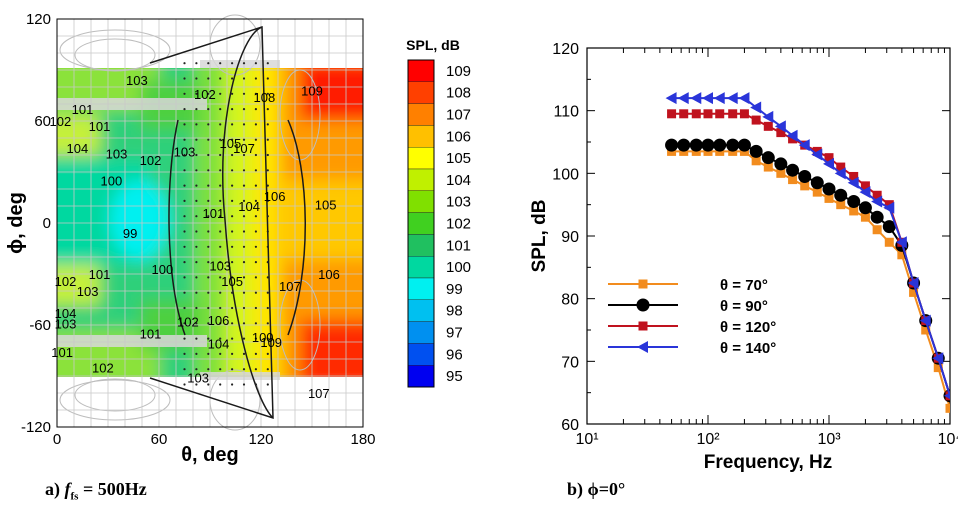  What do you see at coordinates (159, 439) in the screenshot?
I see `x-tick-label: 60` at bounding box center [159, 439].